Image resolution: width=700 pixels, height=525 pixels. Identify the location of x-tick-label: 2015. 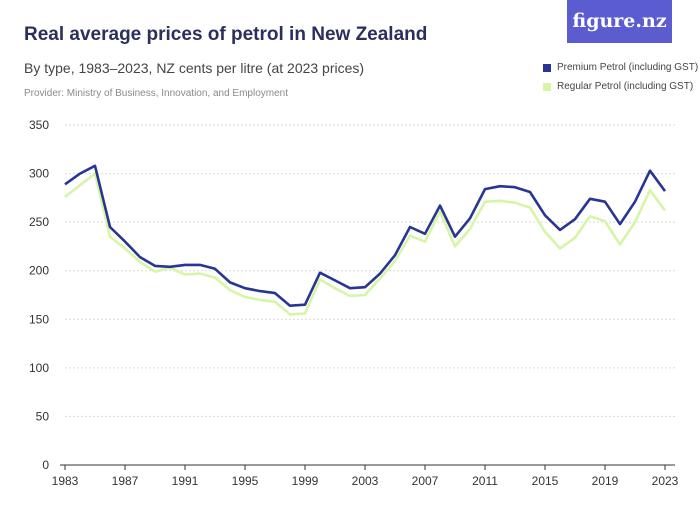
(545, 481).